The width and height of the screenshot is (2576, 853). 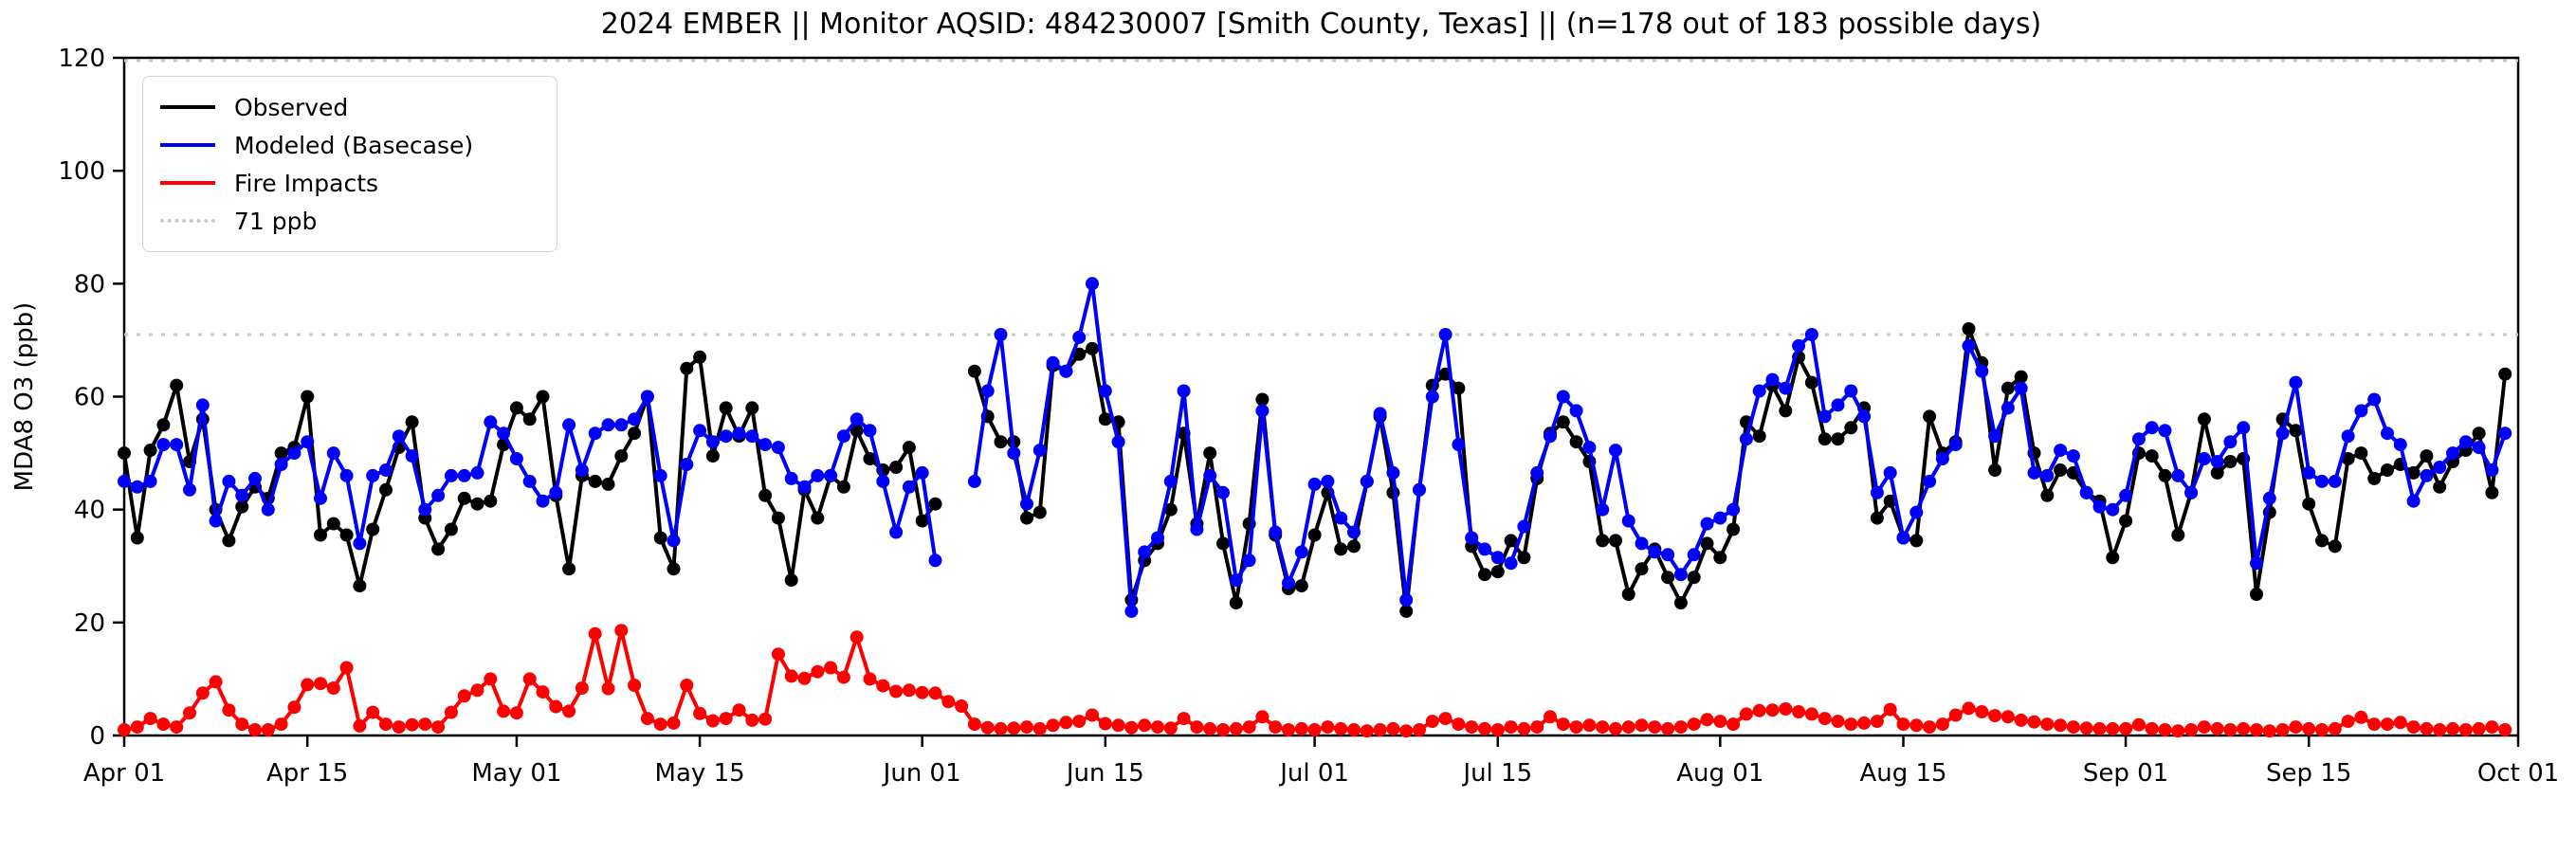 I want to click on y-tick-label: 80, so click(x=89, y=284).